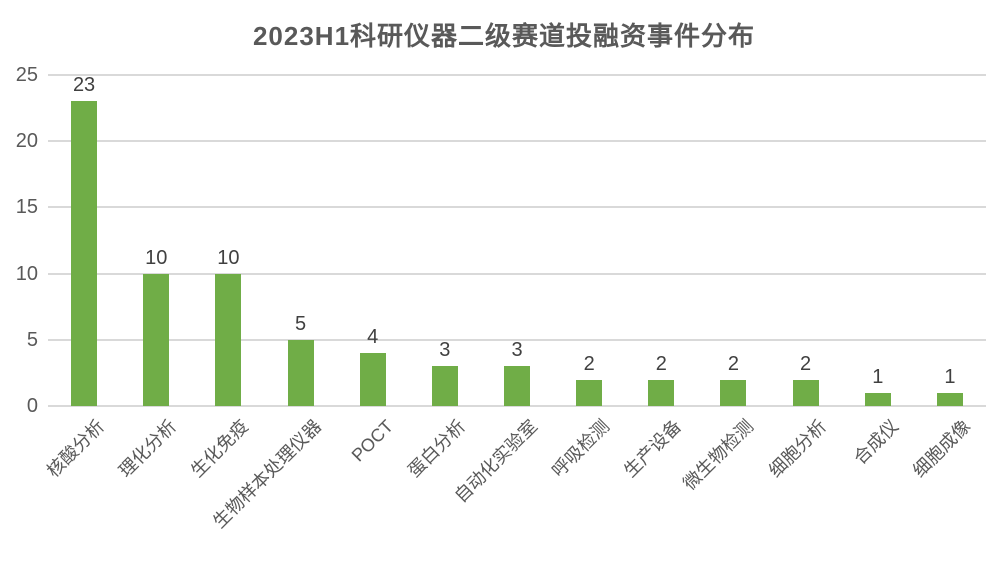 The width and height of the screenshot is (1008, 576). What do you see at coordinates (26, 141) in the screenshot?
I see `y-axis-tick-label: 20` at bounding box center [26, 141].